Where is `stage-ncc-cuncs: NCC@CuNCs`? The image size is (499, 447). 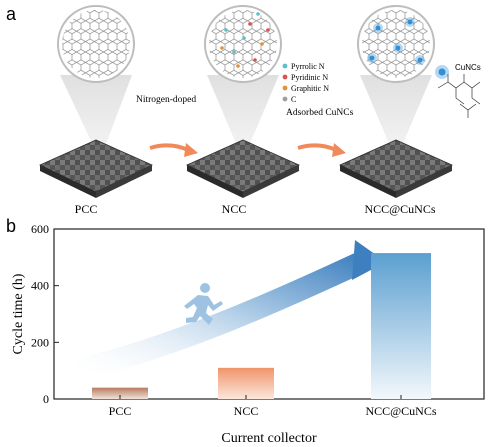 stage-ncc-cuncs: NCC@CuNCs is located at coordinates (396, 110).